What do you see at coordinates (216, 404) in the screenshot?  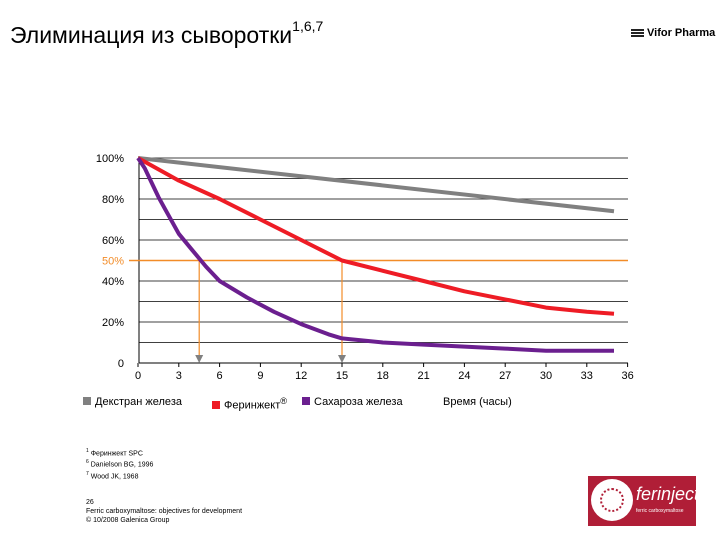 I see `legend-swatch-ferinject` at bounding box center [216, 404].